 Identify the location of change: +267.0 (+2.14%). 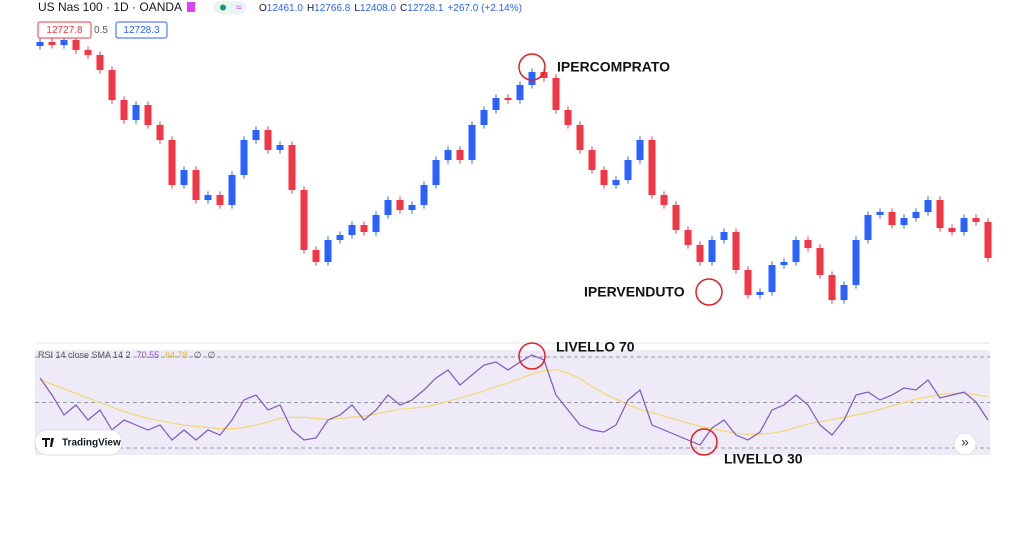
(484, 8).